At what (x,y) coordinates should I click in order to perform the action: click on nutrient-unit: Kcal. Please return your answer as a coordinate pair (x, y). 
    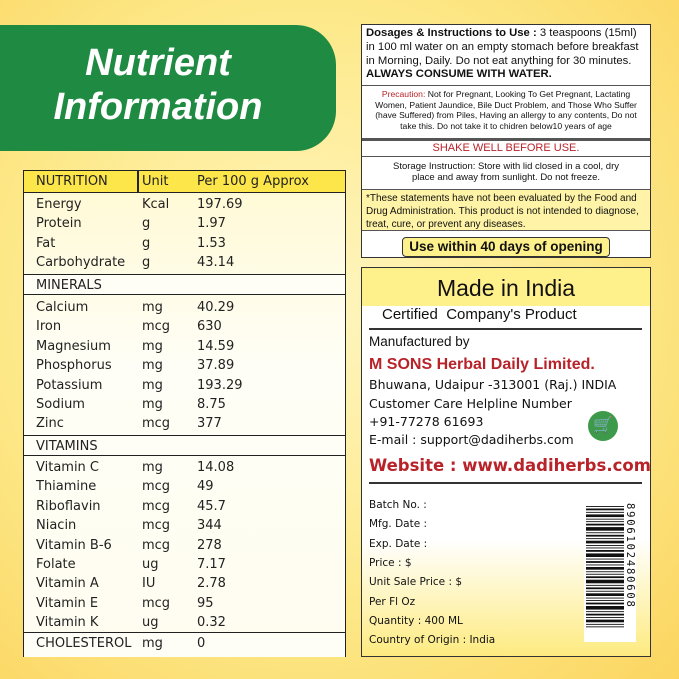
    Looking at the image, I should click on (156, 204).